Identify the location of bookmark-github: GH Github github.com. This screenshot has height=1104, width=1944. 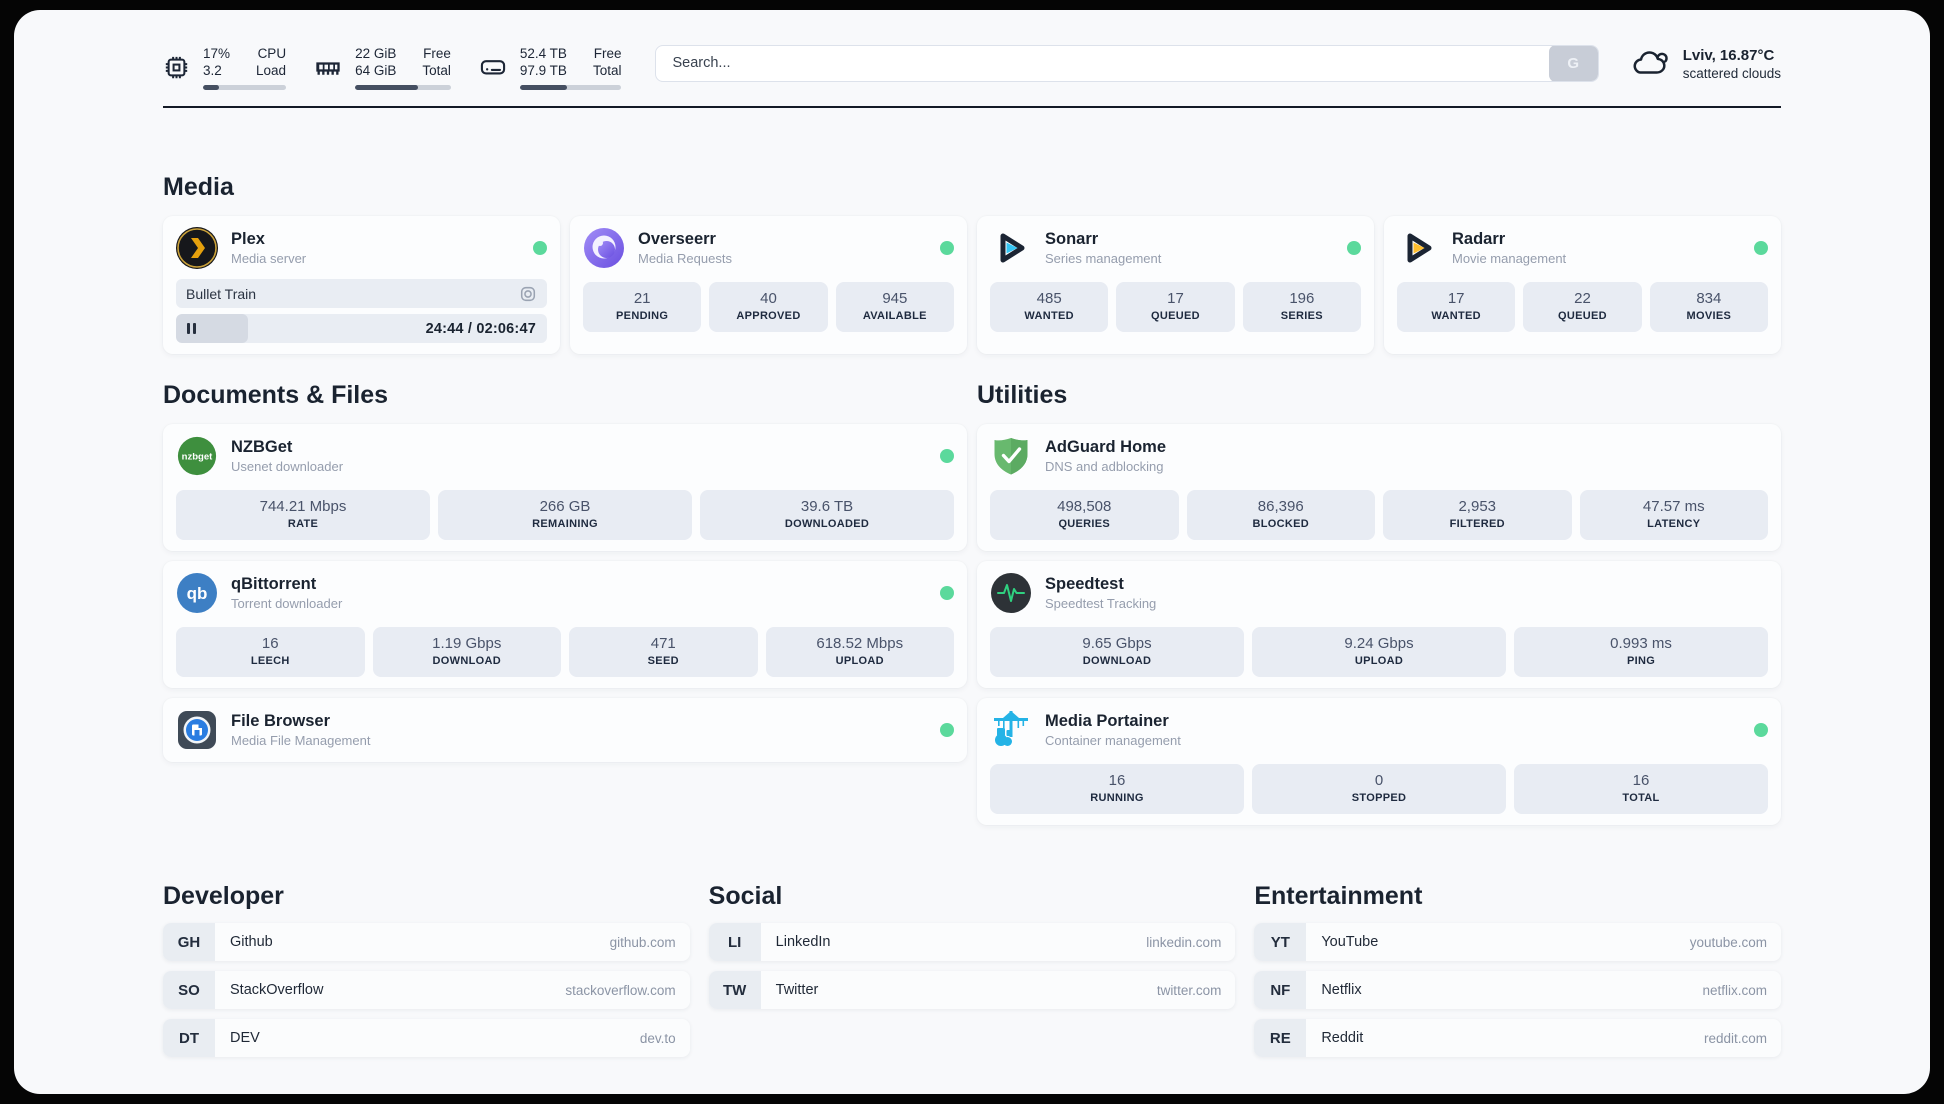
(426, 942).